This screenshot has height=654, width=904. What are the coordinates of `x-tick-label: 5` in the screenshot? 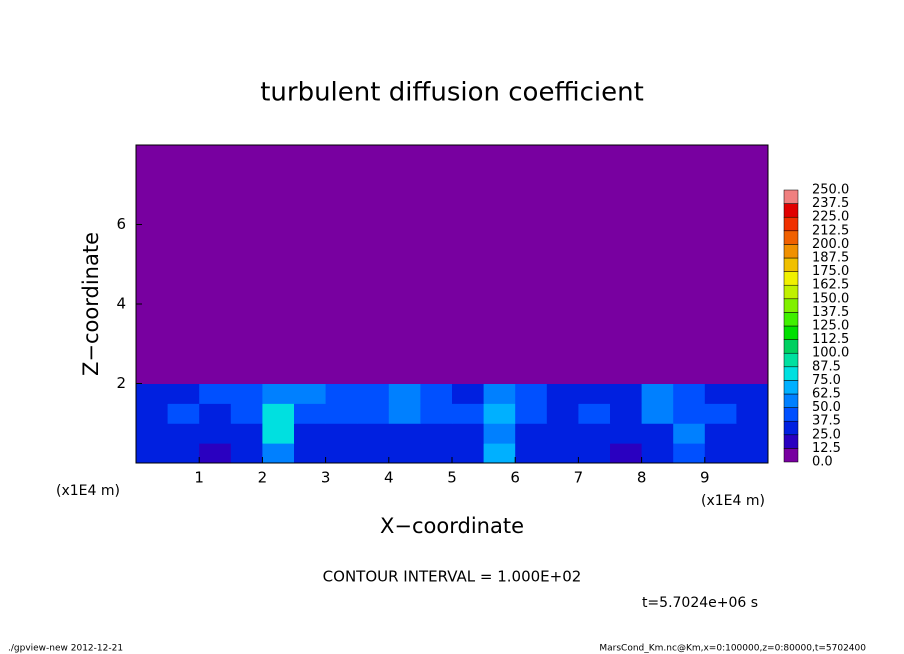 It's located at (452, 478).